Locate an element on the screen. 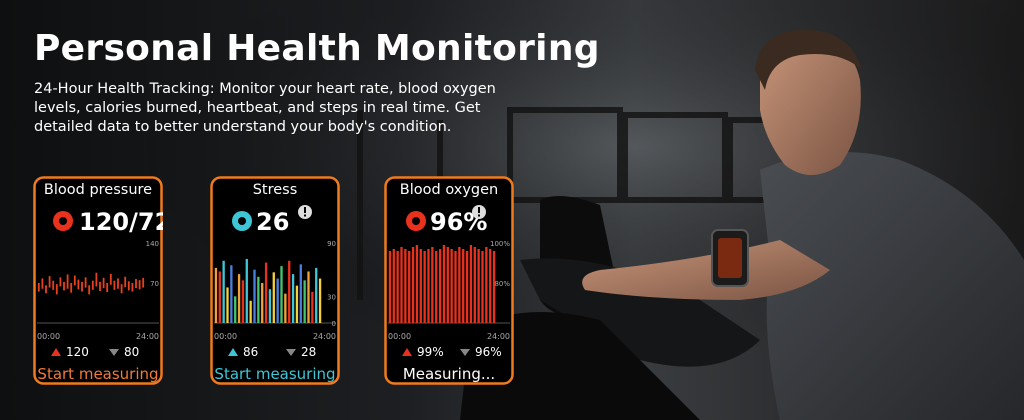 The height and width of the screenshot is (420, 1024). y-tick-label: 100% is located at coordinates (500, 244).